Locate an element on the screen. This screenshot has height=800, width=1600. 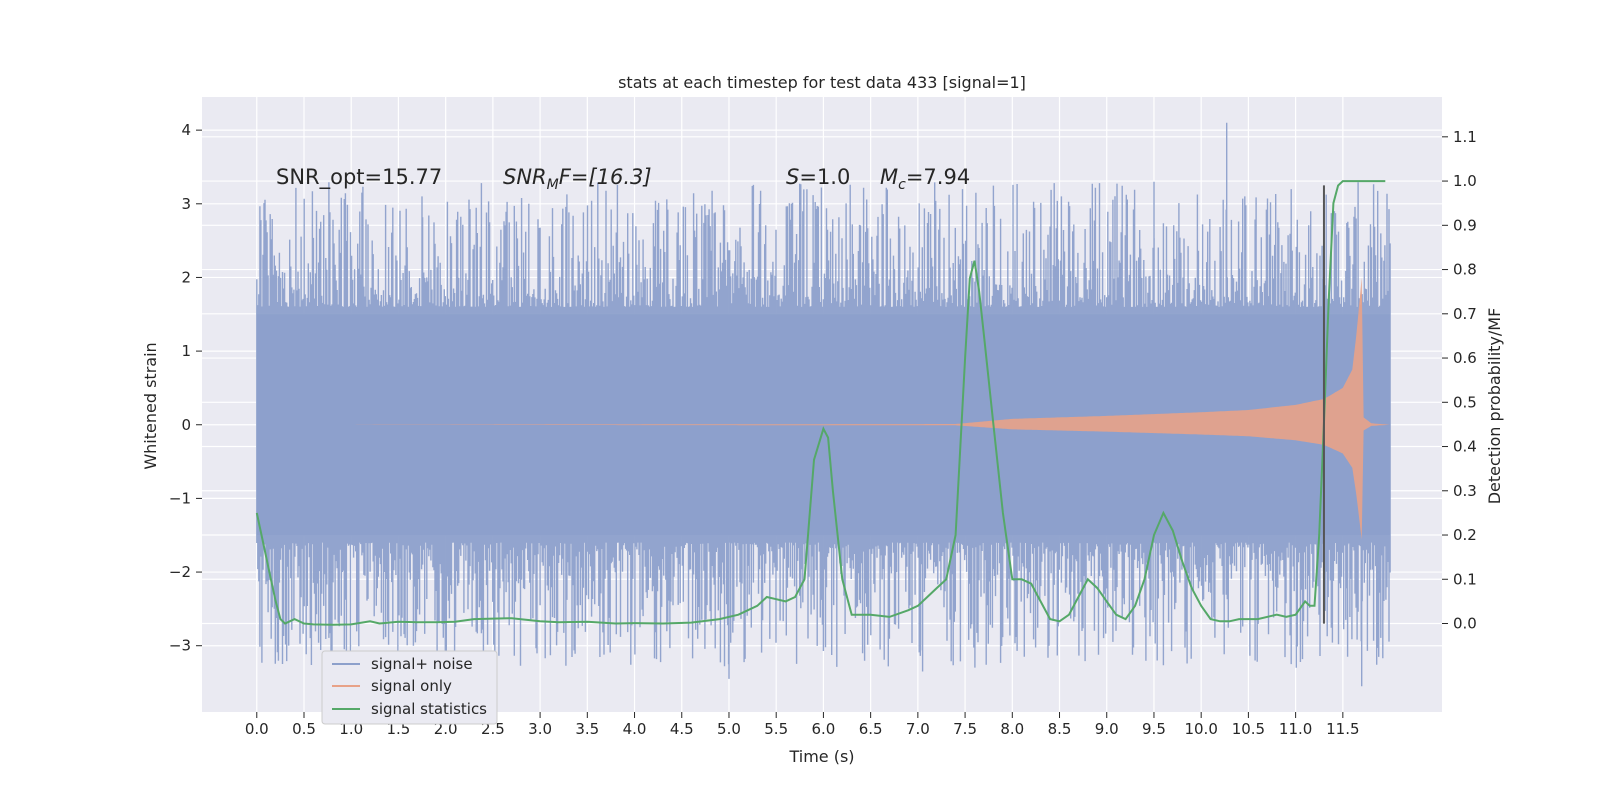
right-tick-label: 0.4 is located at coordinates (1465, 447).